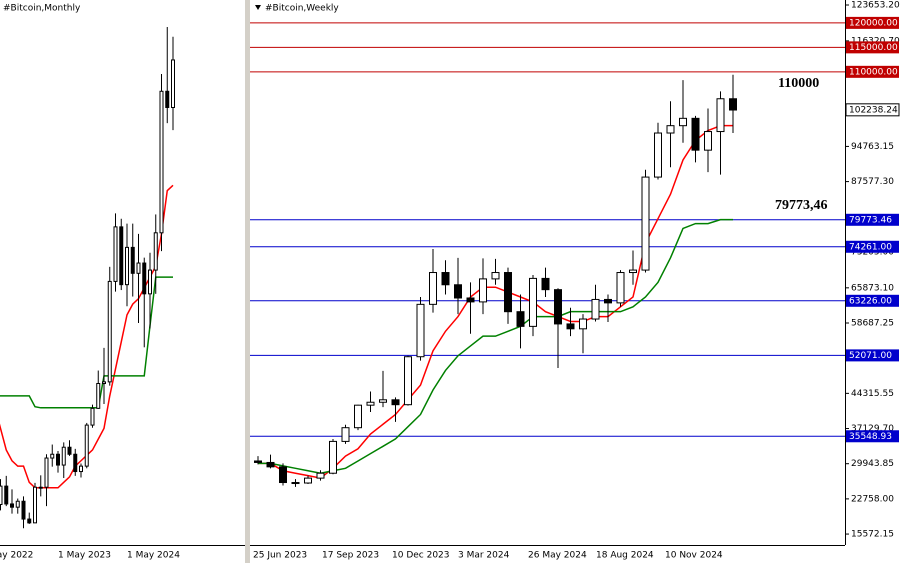 The image size is (900, 563). I want to click on annotation: 110000, so click(798, 83).